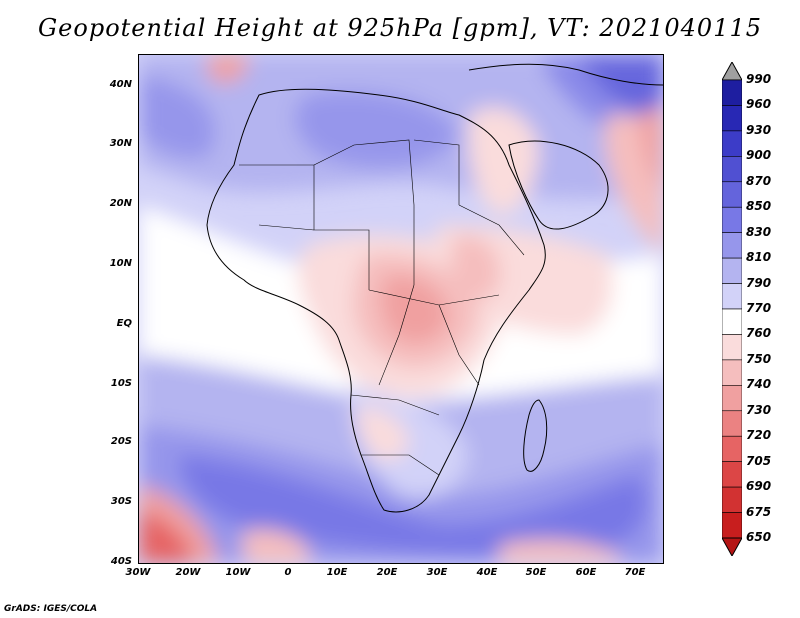  Describe the element at coordinates (635, 572) in the screenshot. I see `lon-label: 70E` at that location.